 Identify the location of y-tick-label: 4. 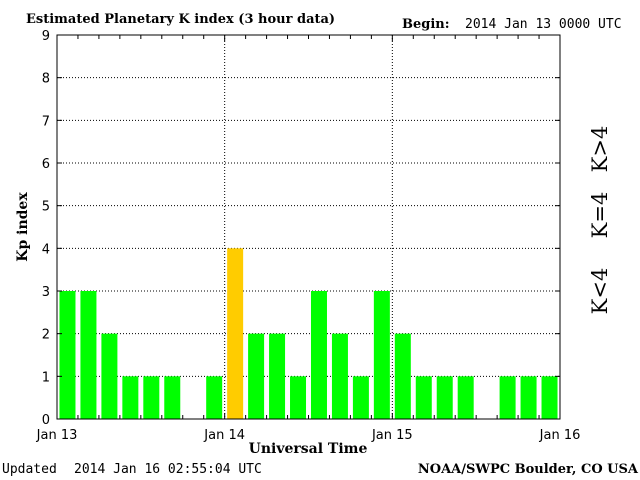
(46, 249).